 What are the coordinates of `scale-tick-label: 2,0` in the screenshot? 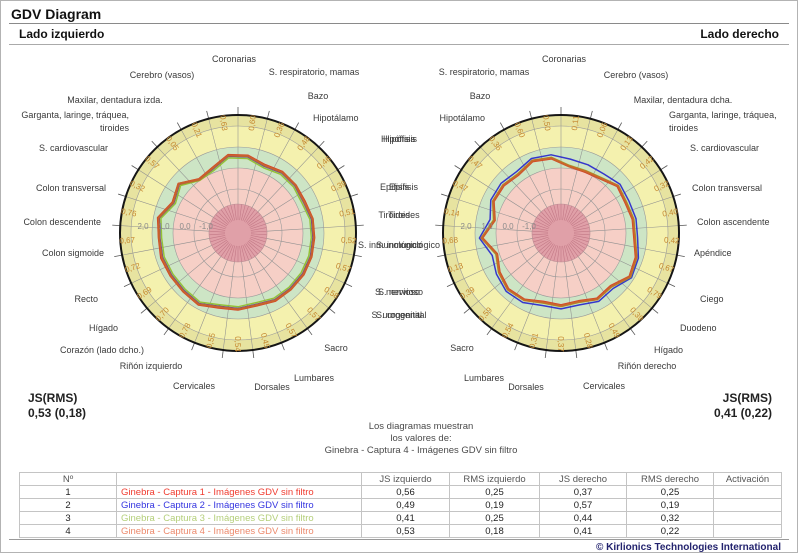 It's located at (466, 226).